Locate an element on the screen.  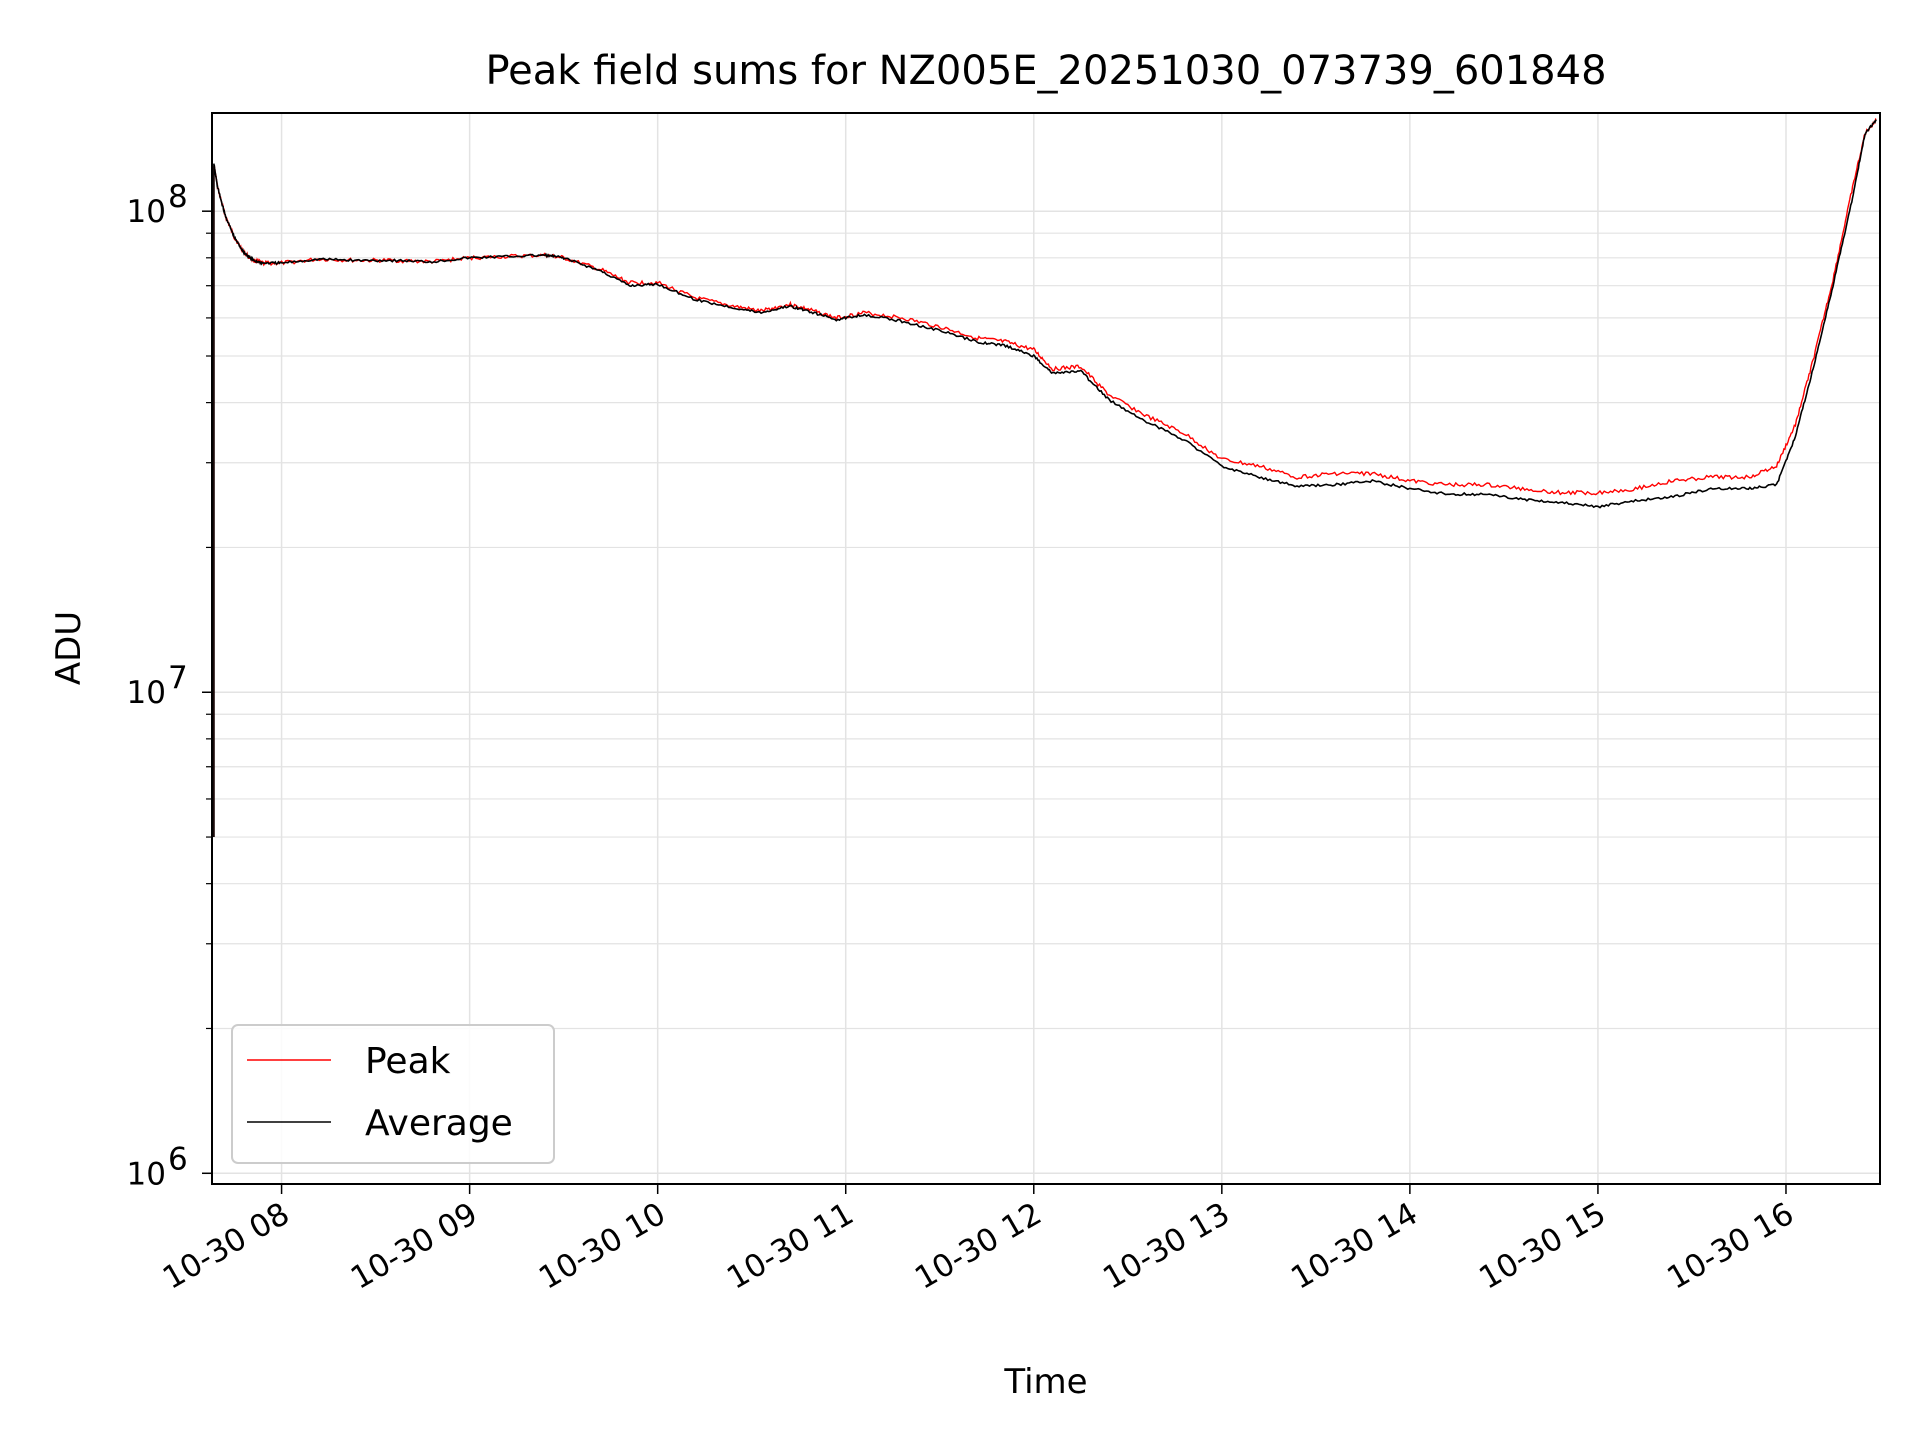
legend-label-average: Average is located at coordinates (439, 1123).